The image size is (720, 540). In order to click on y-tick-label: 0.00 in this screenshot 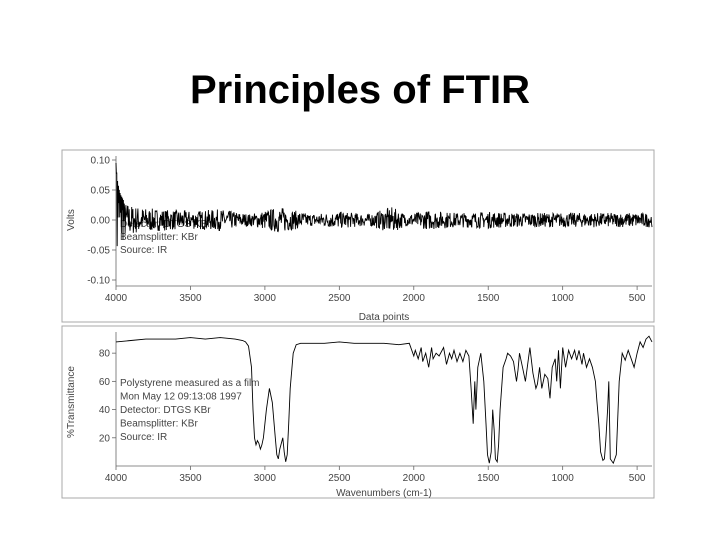, I will do `click(101, 221)`.